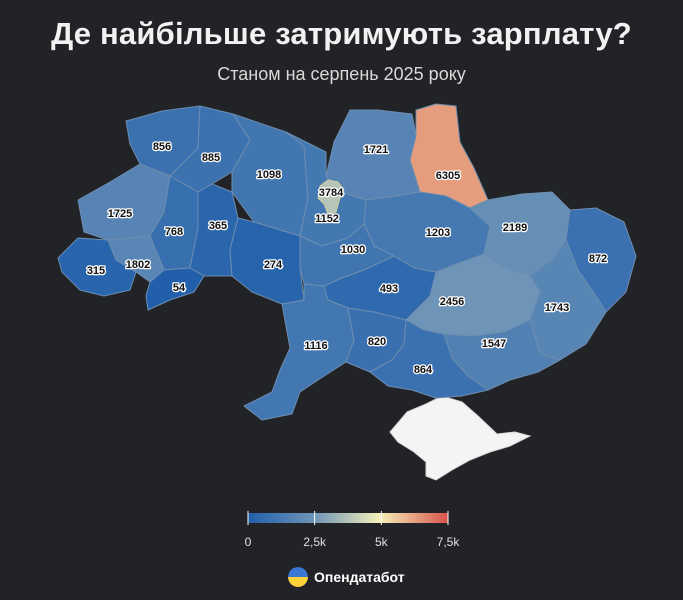 The image size is (683, 600). I want to click on brand-name: Опендатабот, so click(359, 577).